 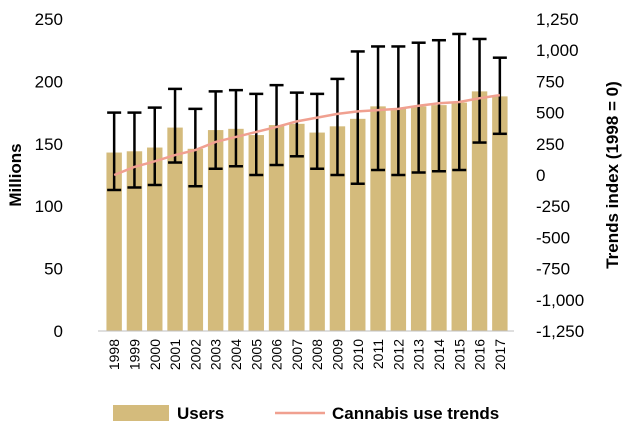 I want to click on y2-tick-label: 1,000, so click(x=557, y=50).